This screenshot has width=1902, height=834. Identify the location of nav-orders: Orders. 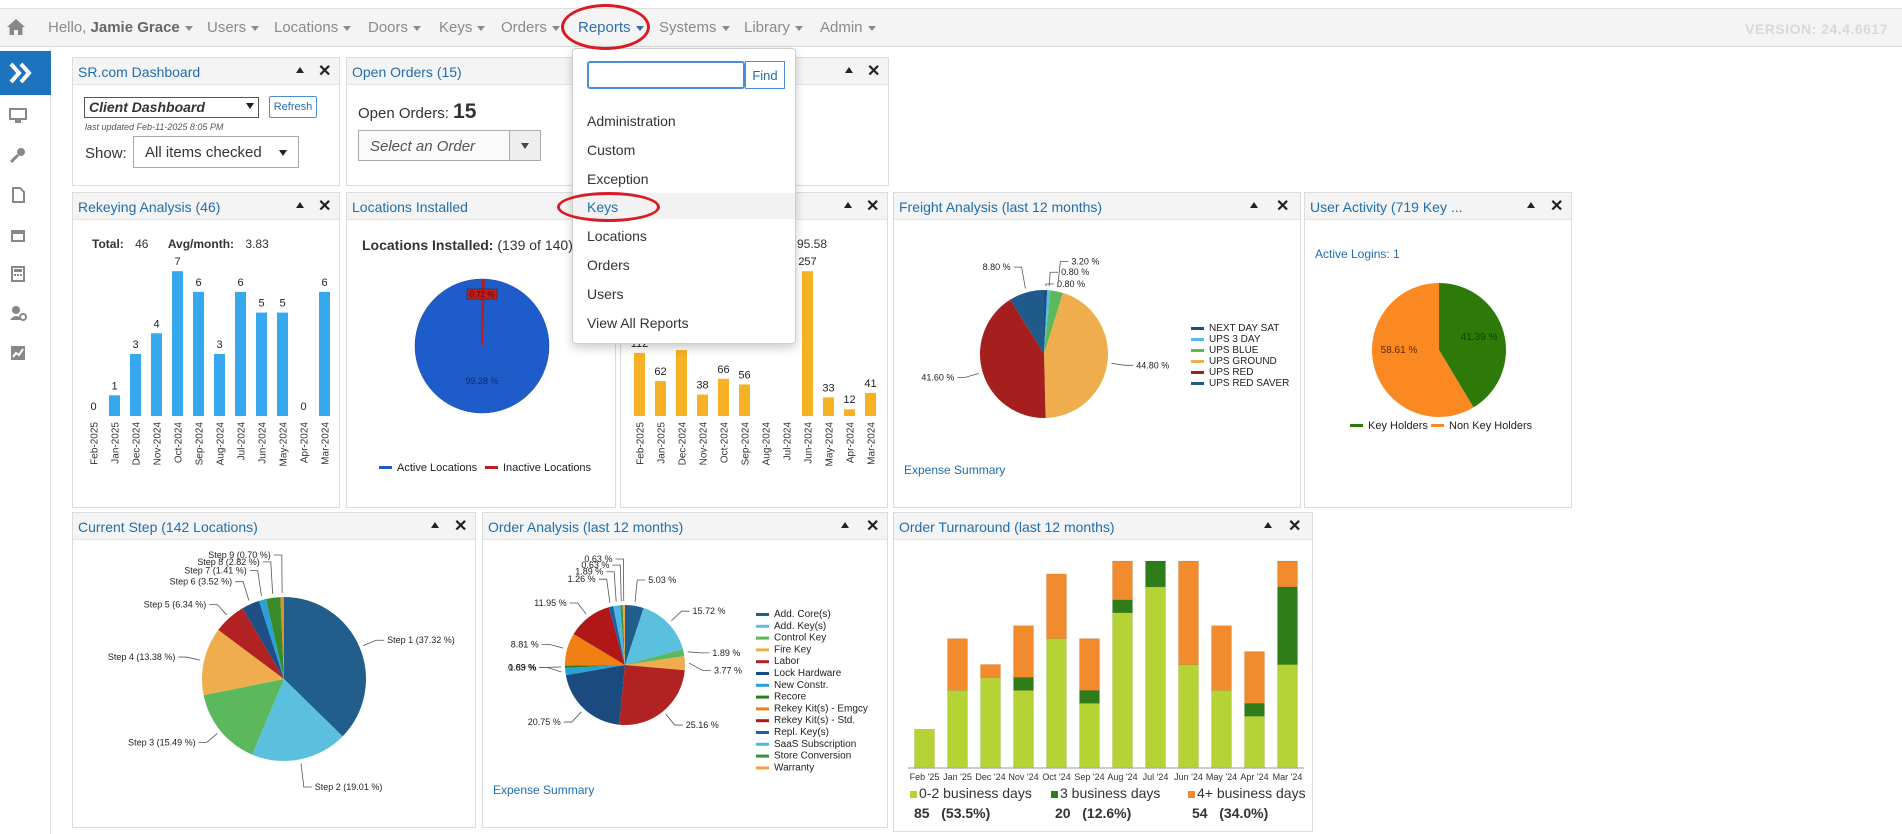
(530, 27).